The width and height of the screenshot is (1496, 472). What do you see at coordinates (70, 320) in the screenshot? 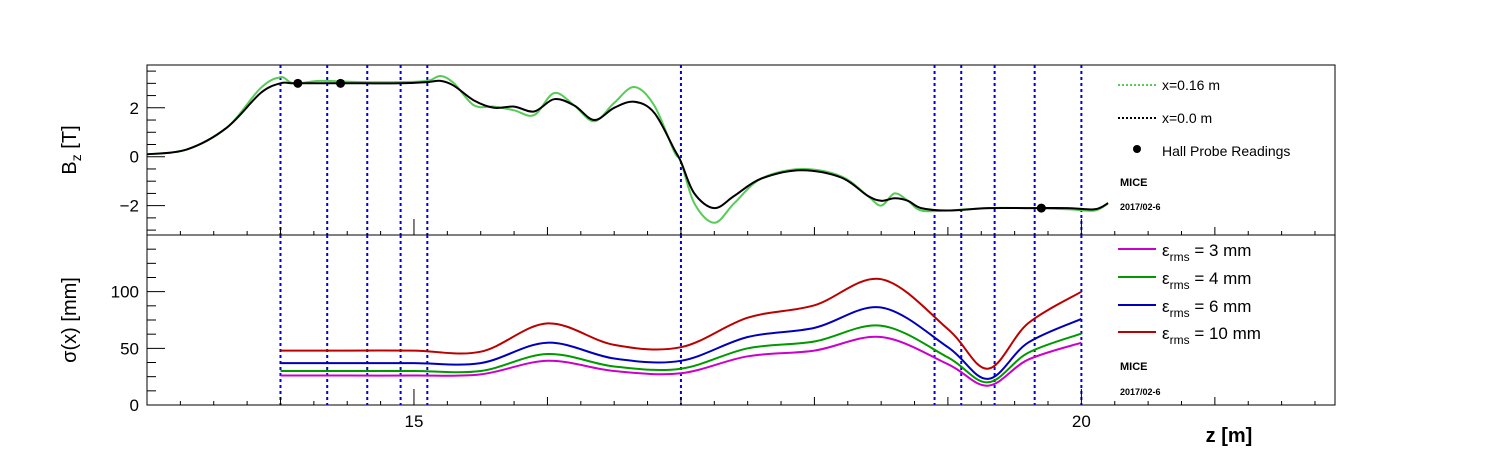
I see `sigma-ylabel: σ(x) [mm]` at bounding box center [70, 320].